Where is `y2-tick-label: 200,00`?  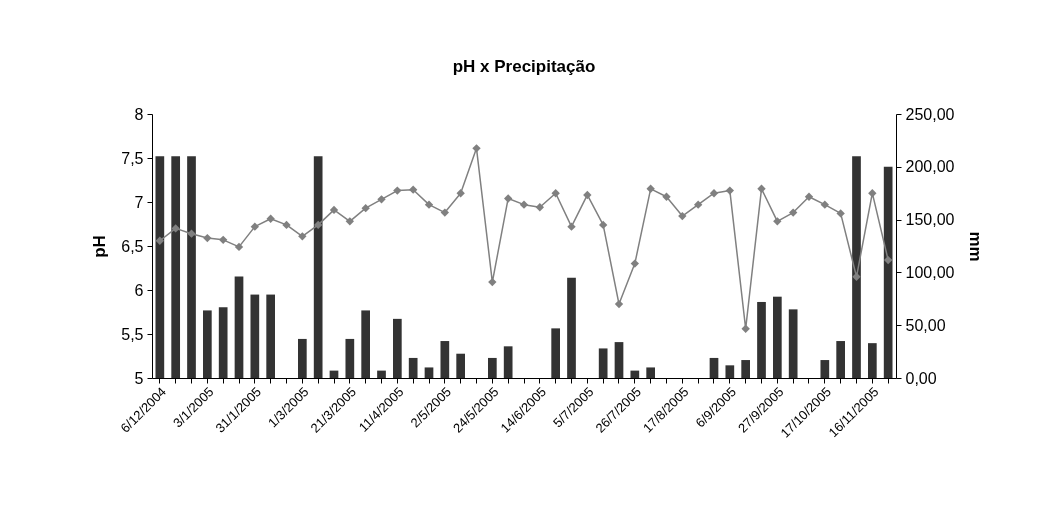 y2-tick-label: 200,00 is located at coordinates (930, 167).